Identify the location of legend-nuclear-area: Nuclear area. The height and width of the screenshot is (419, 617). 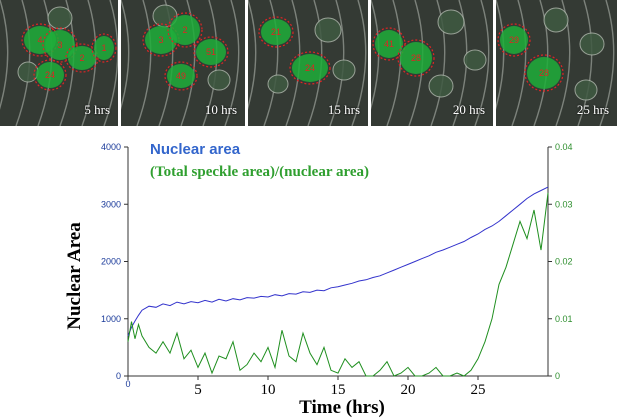
(195, 149).